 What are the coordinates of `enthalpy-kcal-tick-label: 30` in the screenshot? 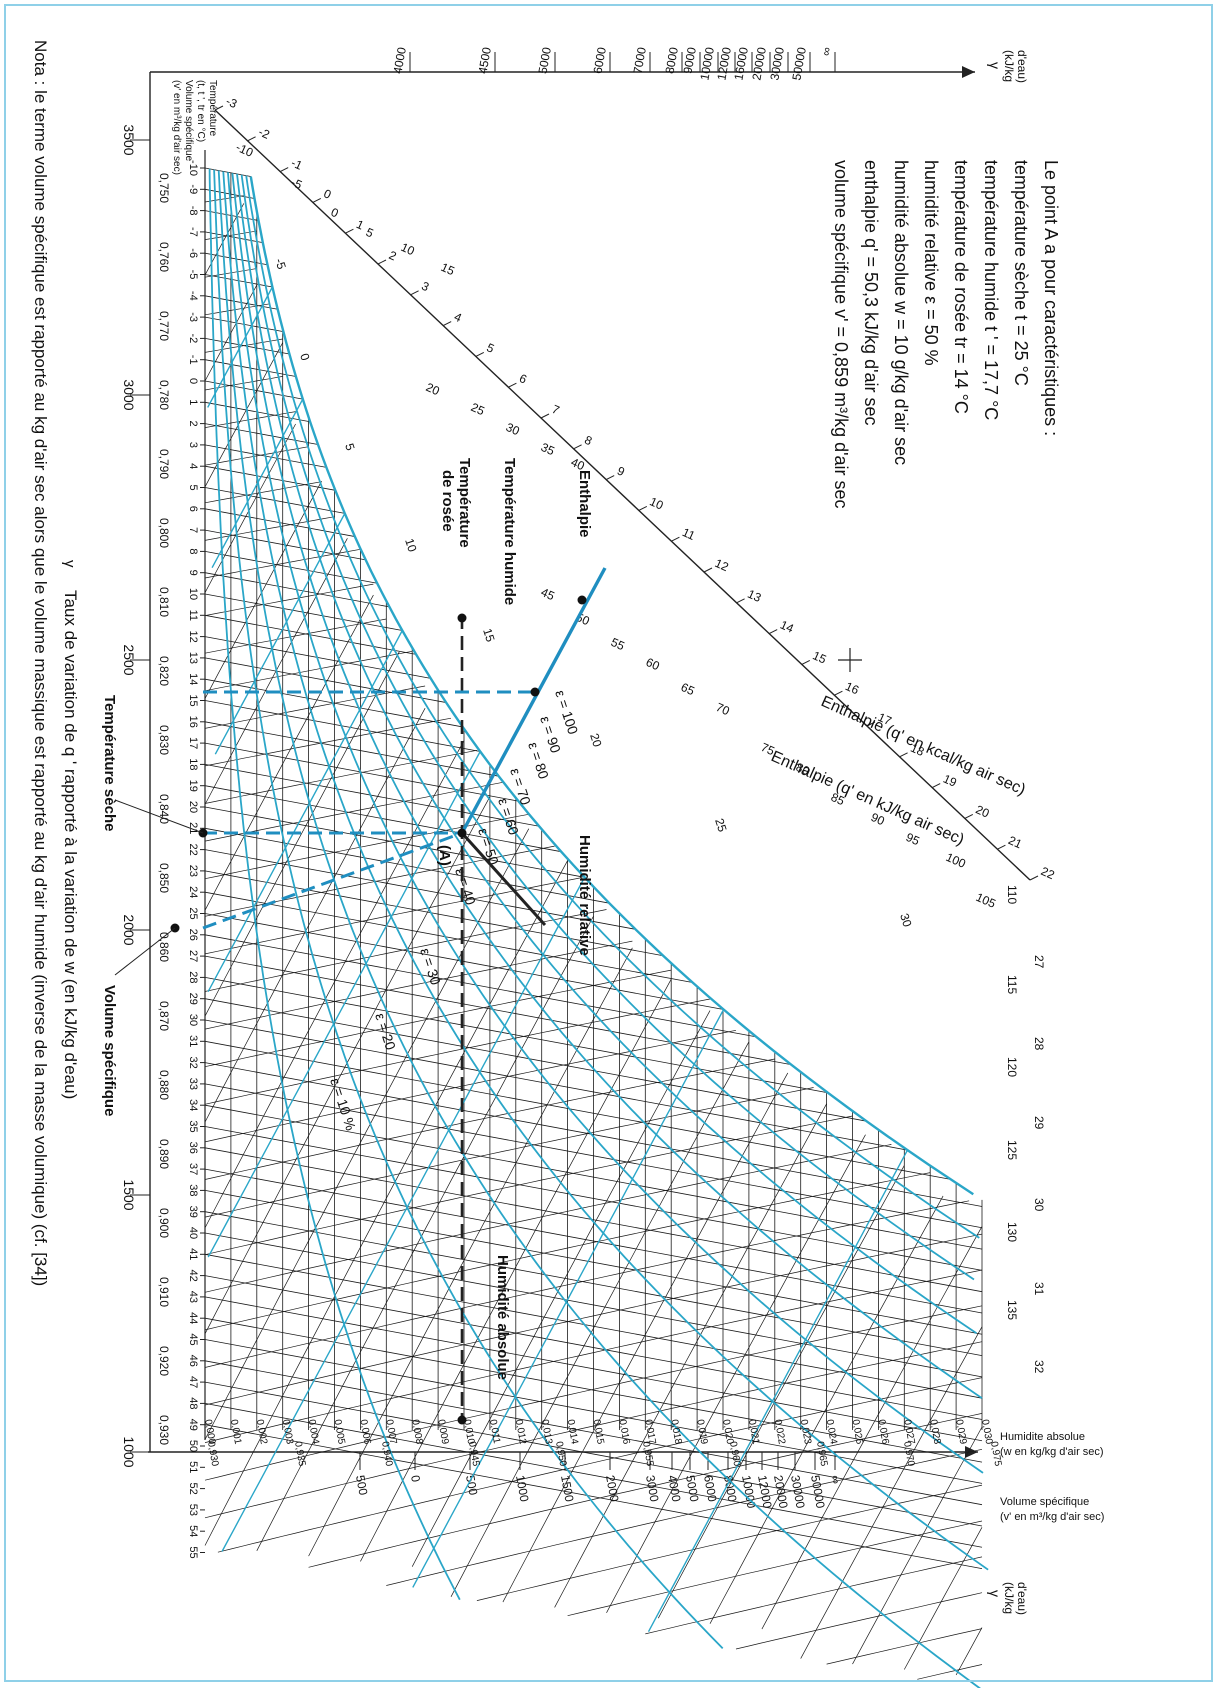 It's located at (1039, 1205).